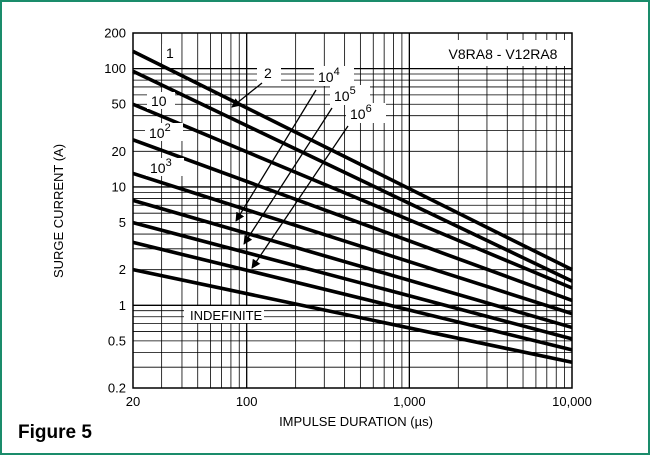 This screenshot has height=455, width=650. What do you see at coordinates (117, 340) in the screenshot?
I see `y-tick-label: 0.5` at bounding box center [117, 340].